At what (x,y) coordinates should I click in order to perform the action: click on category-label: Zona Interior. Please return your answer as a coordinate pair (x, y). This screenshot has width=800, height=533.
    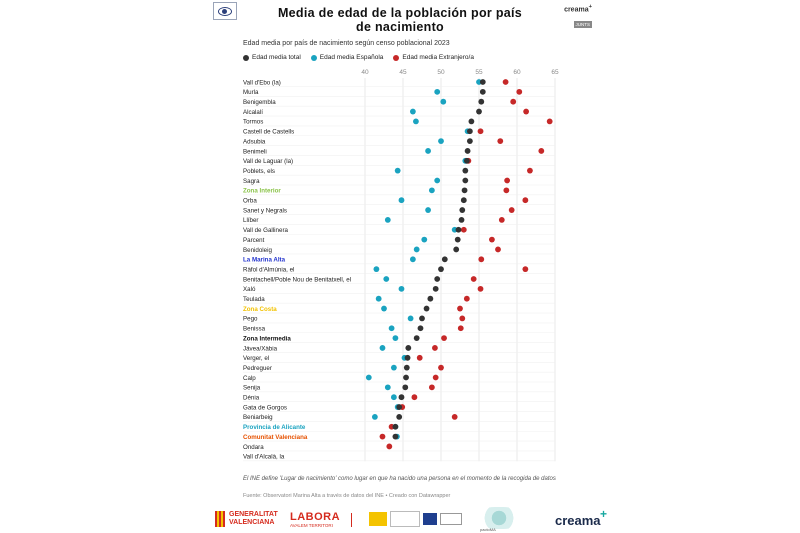
    Looking at the image, I should click on (262, 191).